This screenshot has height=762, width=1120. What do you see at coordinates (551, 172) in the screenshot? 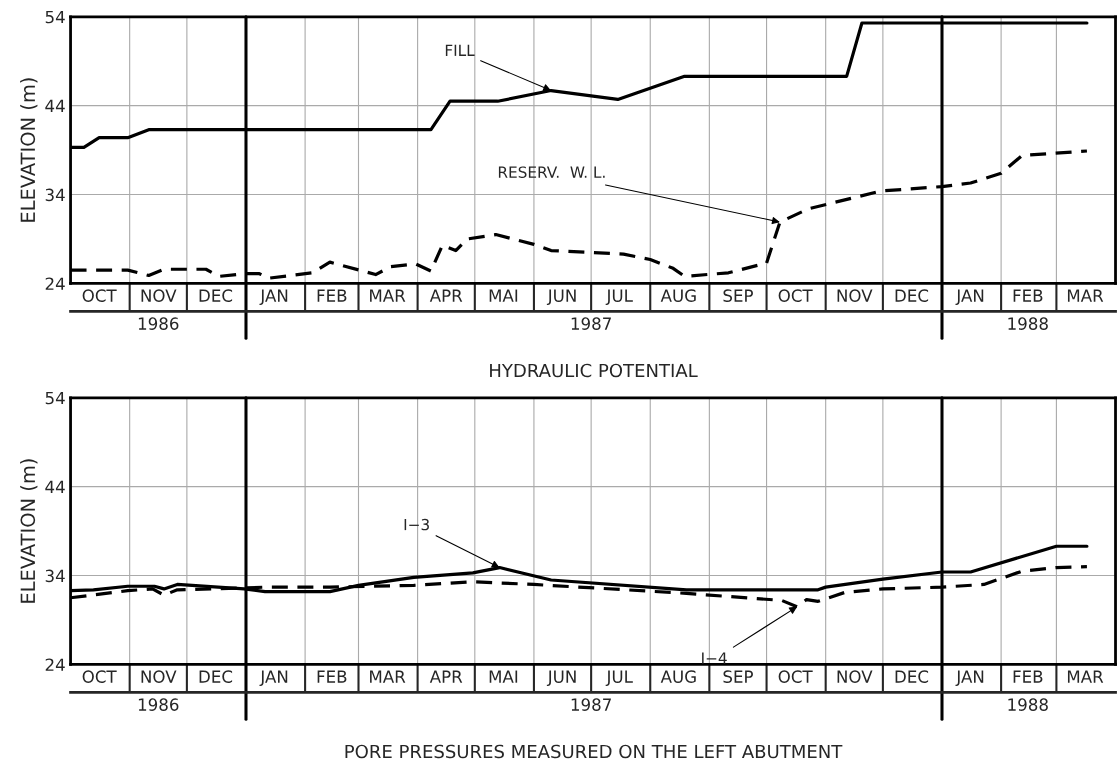
I see `annotation: RESERV. W. L.` at bounding box center [551, 172].